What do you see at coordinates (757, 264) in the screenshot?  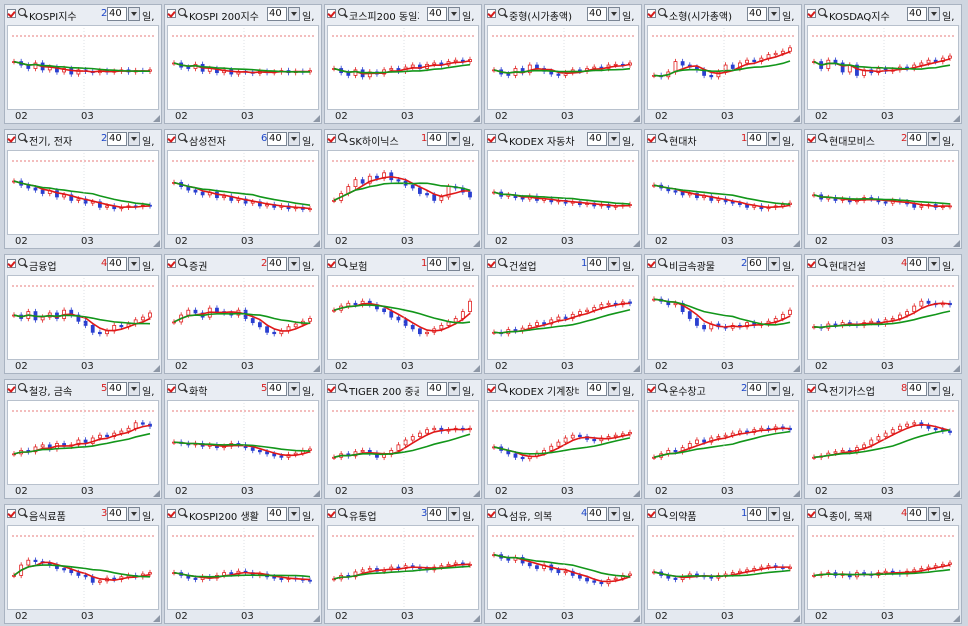 I see `period-input: 60` at bounding box center [757, 264].